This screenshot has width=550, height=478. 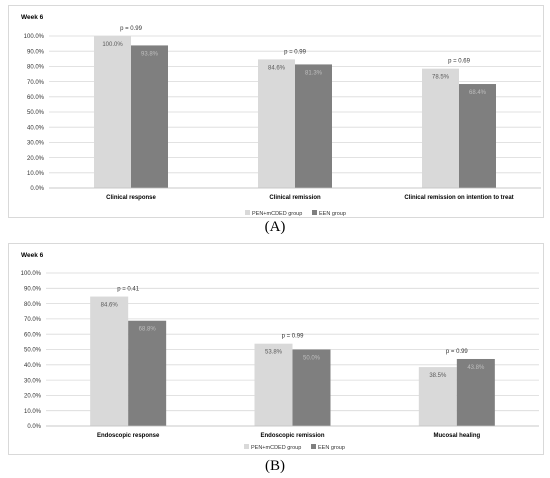 What do you see at coordinates (274, 353) in the screenshot?
I see `data-label: 53.8%` at bounding box center [274, 353].